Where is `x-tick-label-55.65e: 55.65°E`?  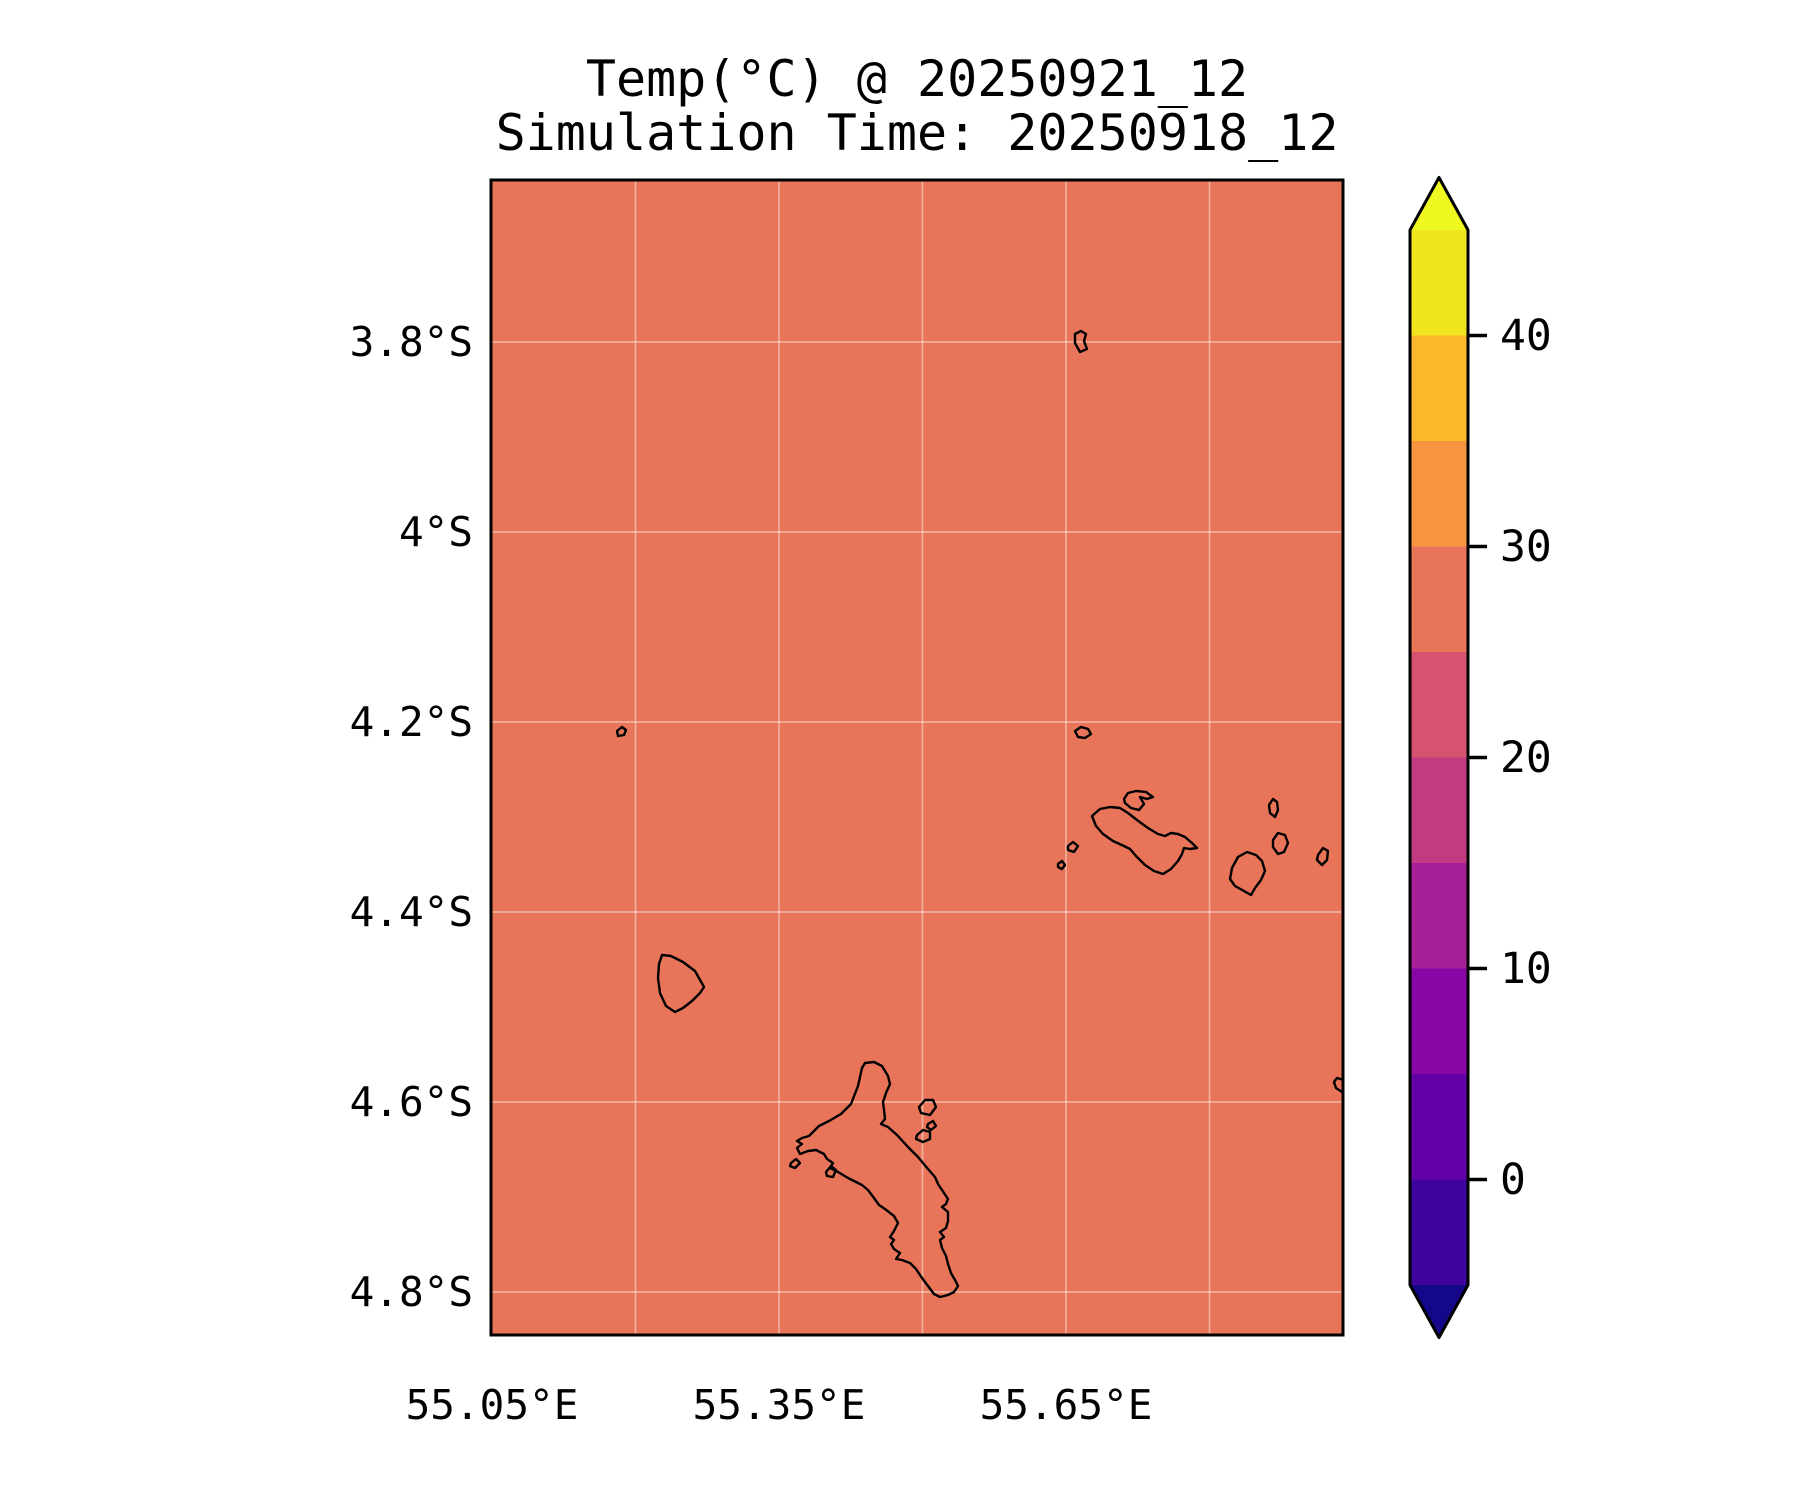
x-tick-label-55.65e: 55.65°E is located at coordinates (1066, 1405).